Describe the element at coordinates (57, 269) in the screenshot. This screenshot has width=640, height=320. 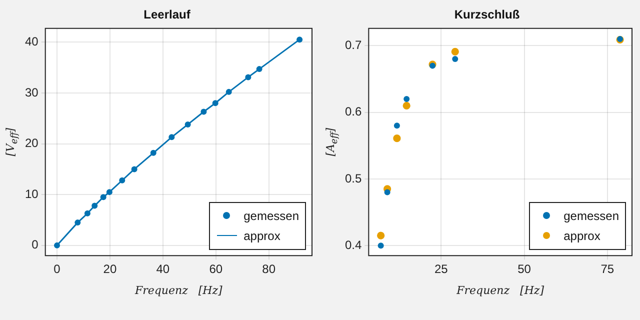
I see `x-tick-label: 0` at that location.